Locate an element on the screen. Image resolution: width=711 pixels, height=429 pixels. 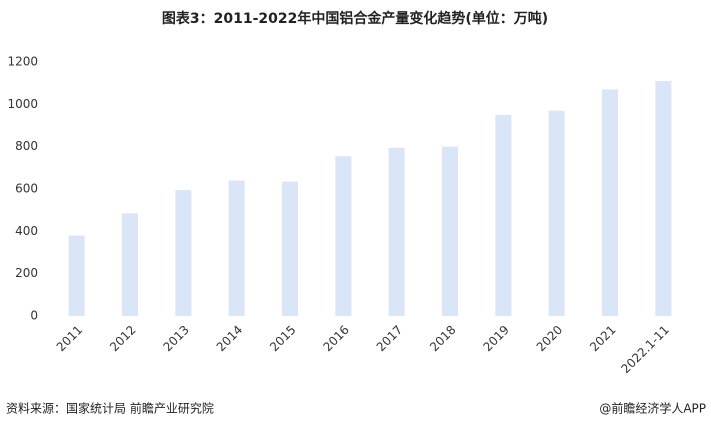
x-tick-label: 2019 is located at coordinates (495, 338).